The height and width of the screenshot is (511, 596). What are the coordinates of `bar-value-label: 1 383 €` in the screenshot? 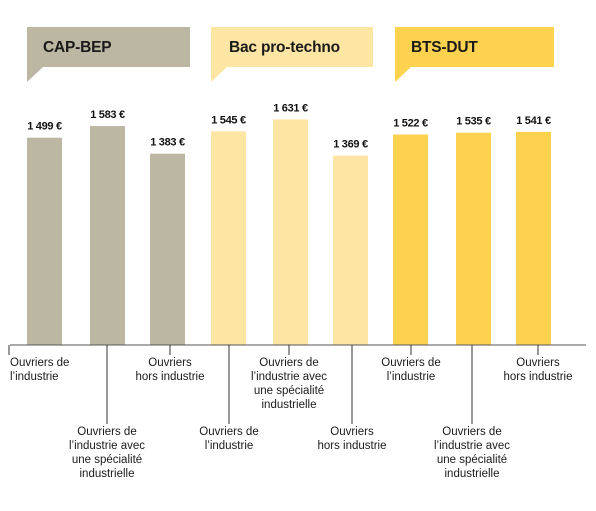 It's located at (167, 143).